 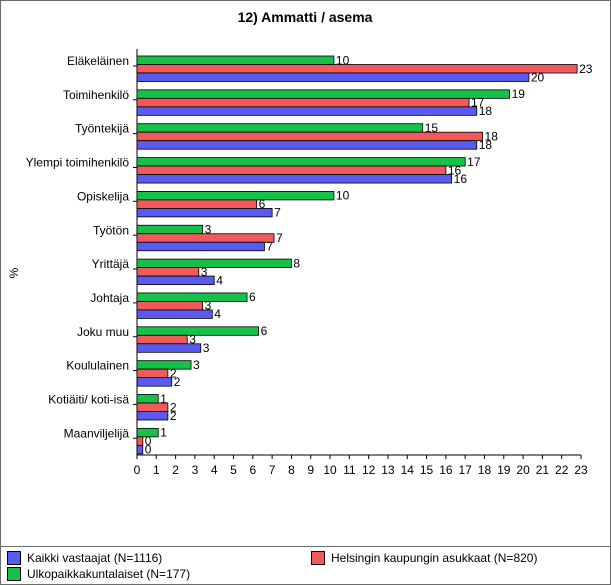 I want to click on data-label: 8, so click(x=296, y=263).